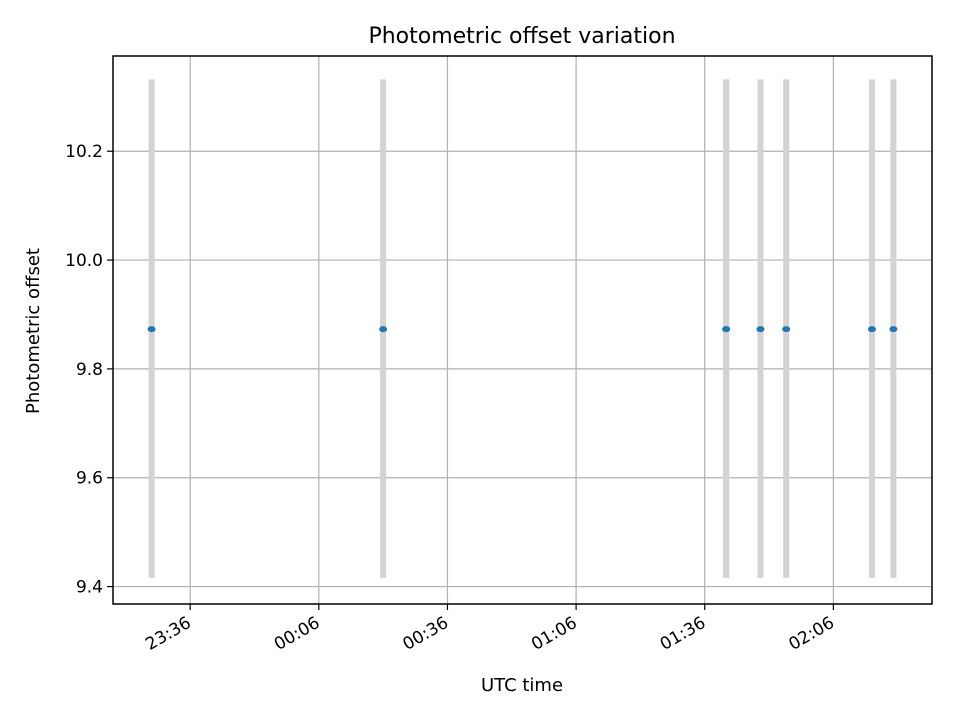 This screenshot has width=960, height=720. I want to click on chart-title: Photometric offset variation, so click(521, 36).